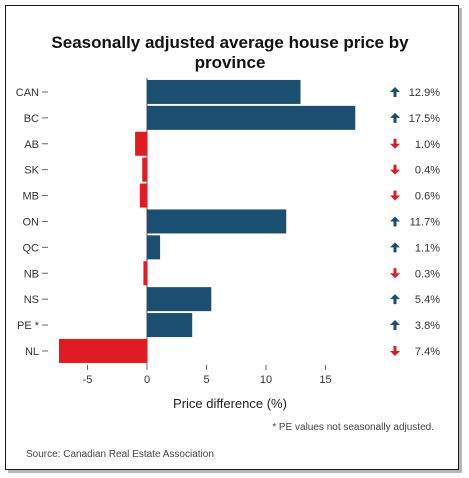  Describe the element at coordinates (154, 247) in the screenshot. I see `bar-qc` at that location.